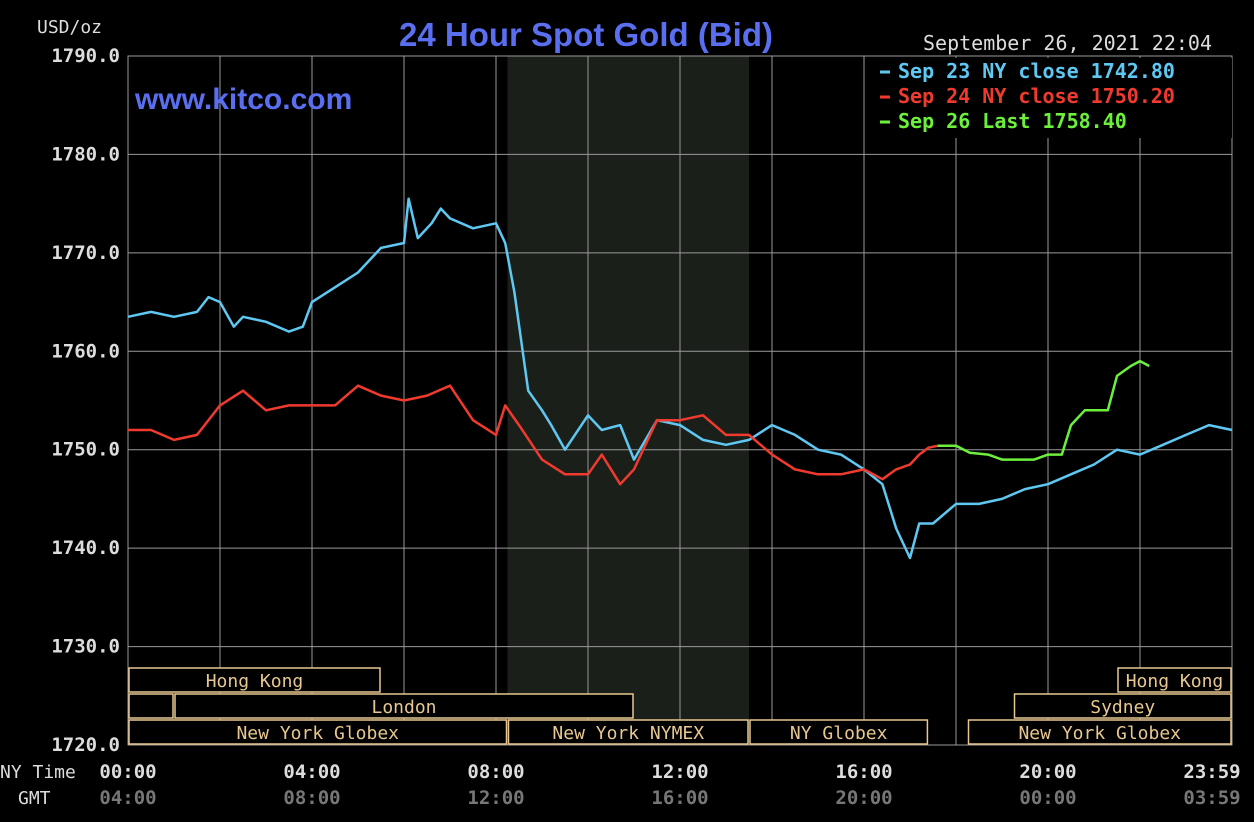  What do you see at coordinates (85, 450) in the screenshot?
I see `y-tick-label: 1750.0` at bounding box center [85, 450].